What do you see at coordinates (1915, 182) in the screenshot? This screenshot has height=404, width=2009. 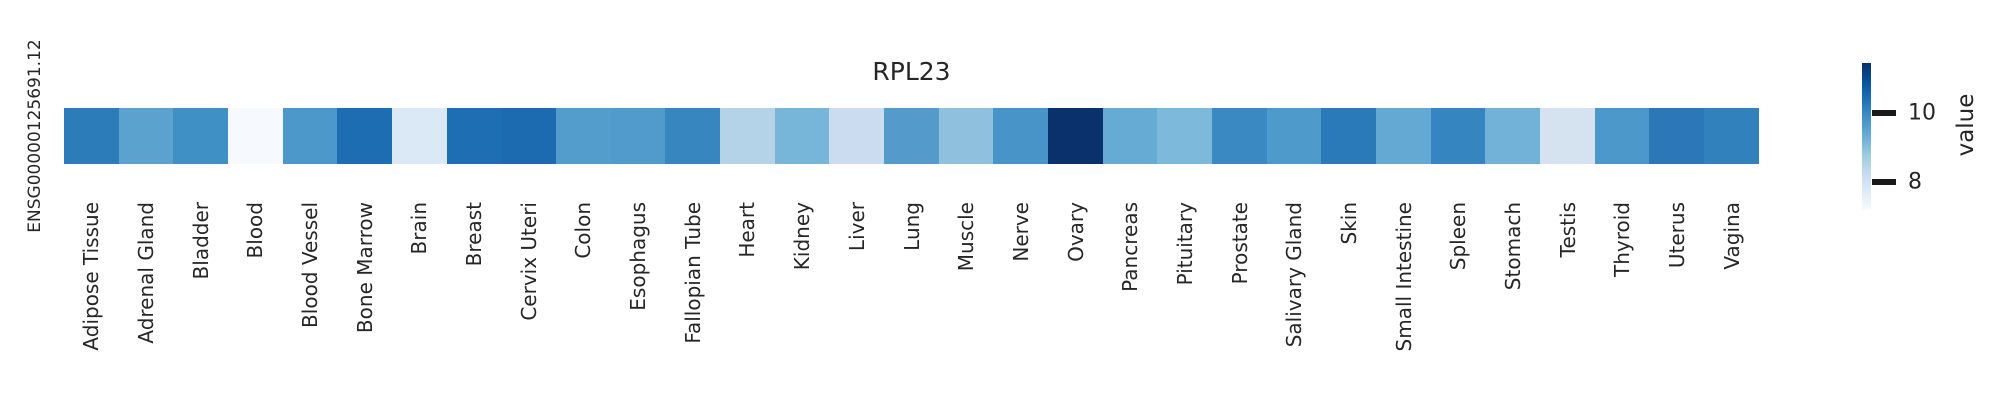 I see `colorbar-tick-label: 8` at bounding box center [1915, 182].